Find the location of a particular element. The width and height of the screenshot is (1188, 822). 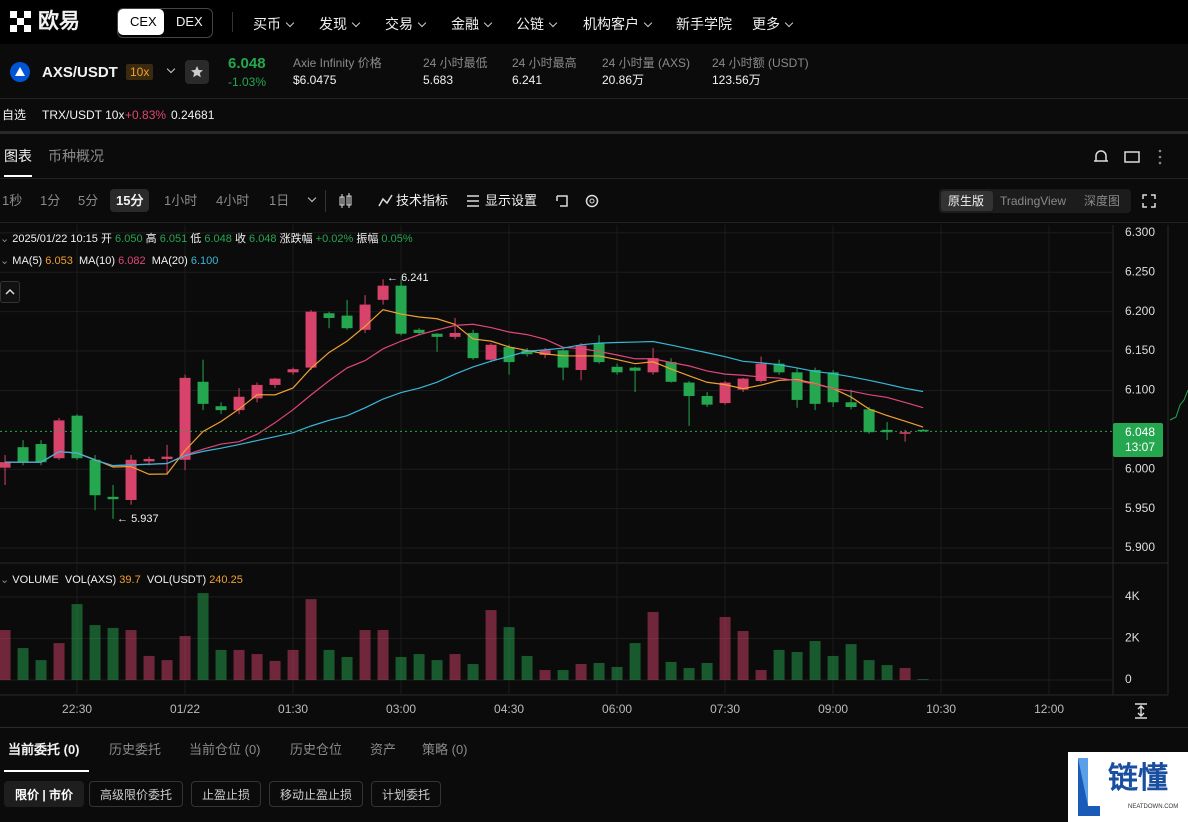

order-tab: 当前仓位 (0) is located at coordinates (225, 749).